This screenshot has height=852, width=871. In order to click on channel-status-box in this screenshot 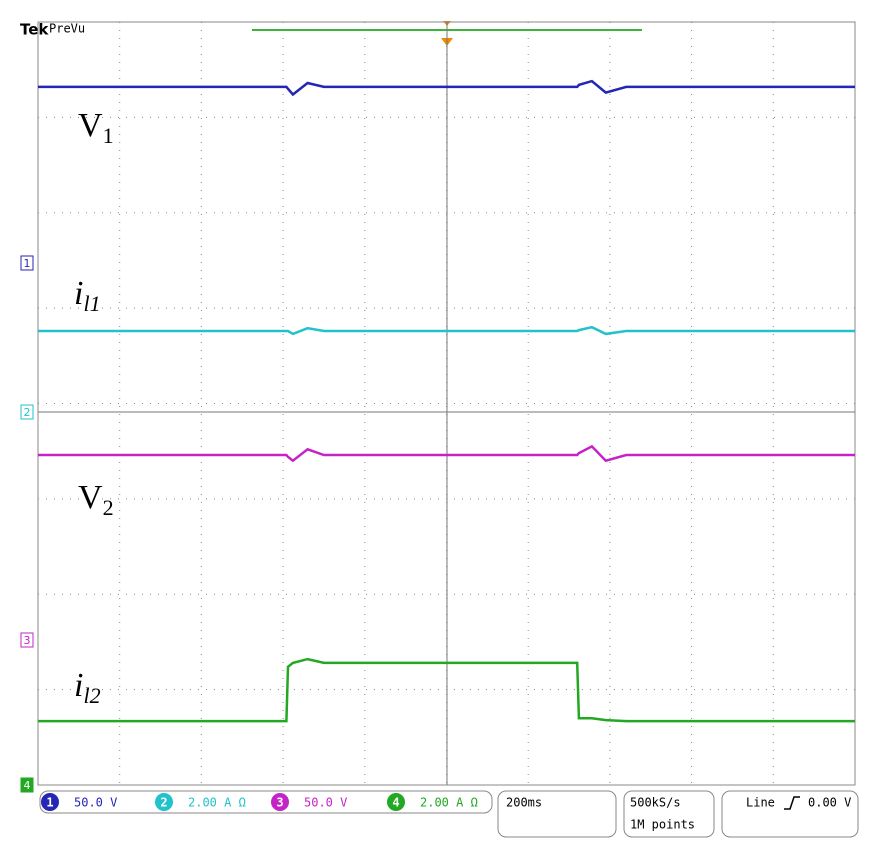, I will do `click(266, 802)`.